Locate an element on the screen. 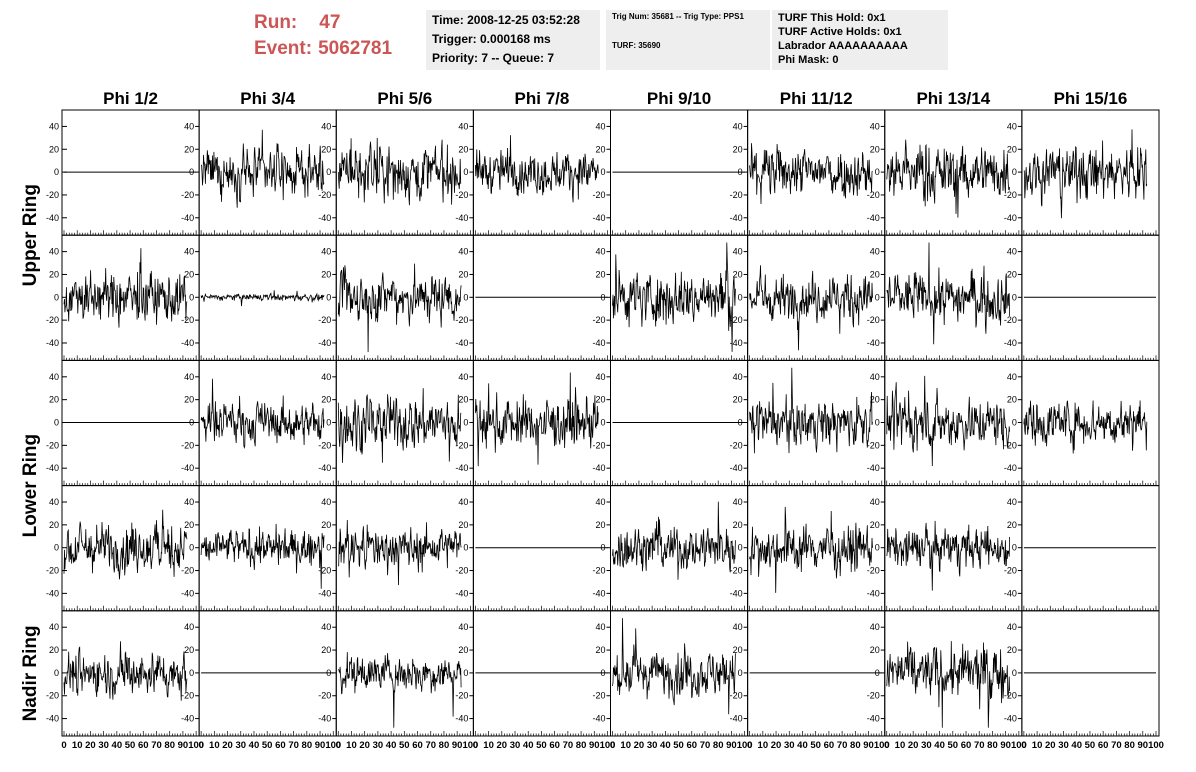 The image size is (1196, 772). row-label-1: Upper Ring is located at coordinates (30, 235).